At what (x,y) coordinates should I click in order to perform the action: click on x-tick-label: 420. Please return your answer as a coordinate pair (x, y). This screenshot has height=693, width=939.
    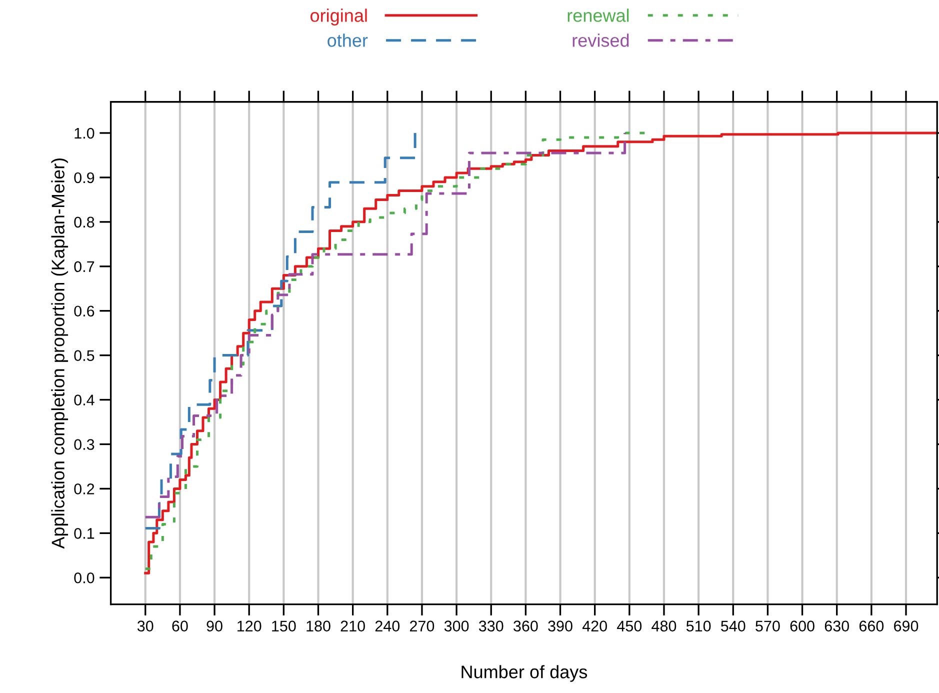
    Looking at the image, I should click on (594, 626).